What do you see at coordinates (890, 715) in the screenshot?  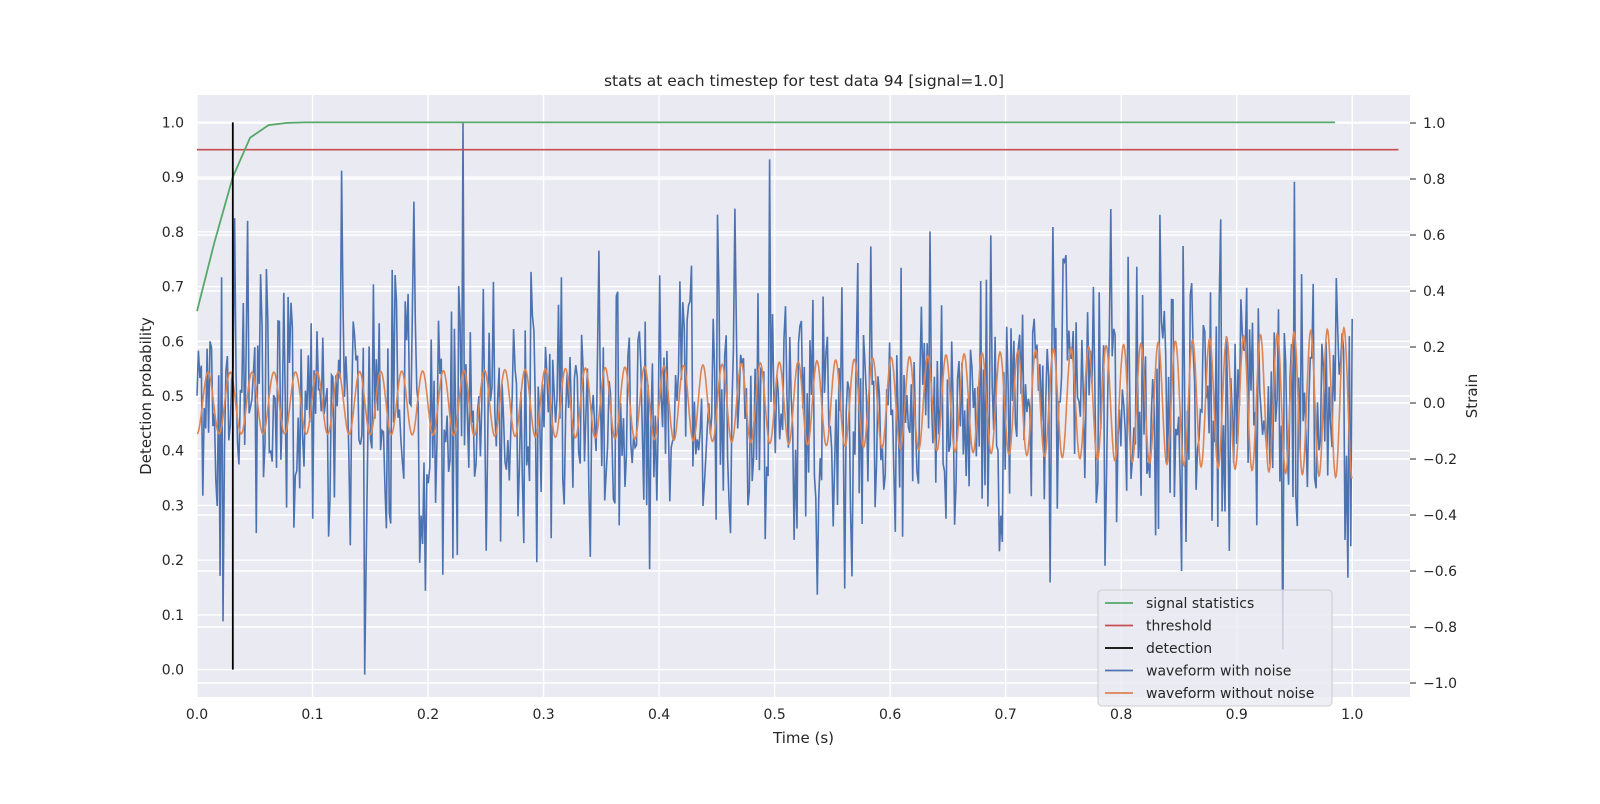 I see `x-tick-label: 0.6` at bounding box center [890, 715].